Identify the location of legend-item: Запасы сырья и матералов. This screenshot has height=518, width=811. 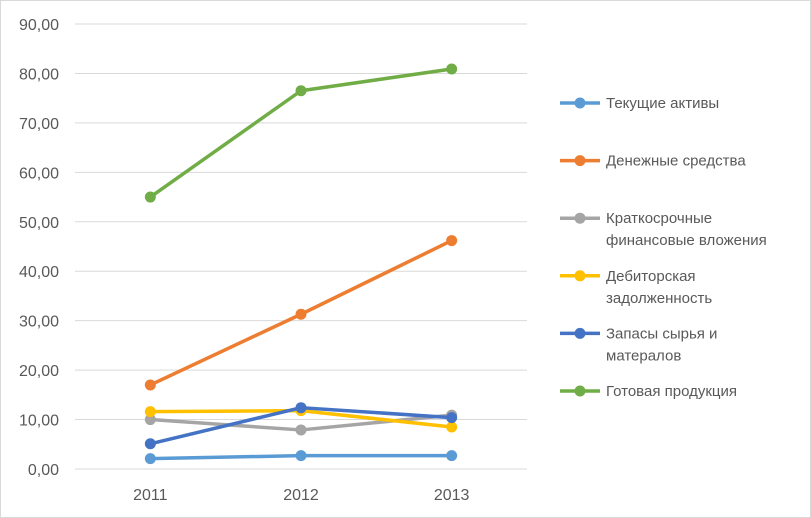
(638, 344).